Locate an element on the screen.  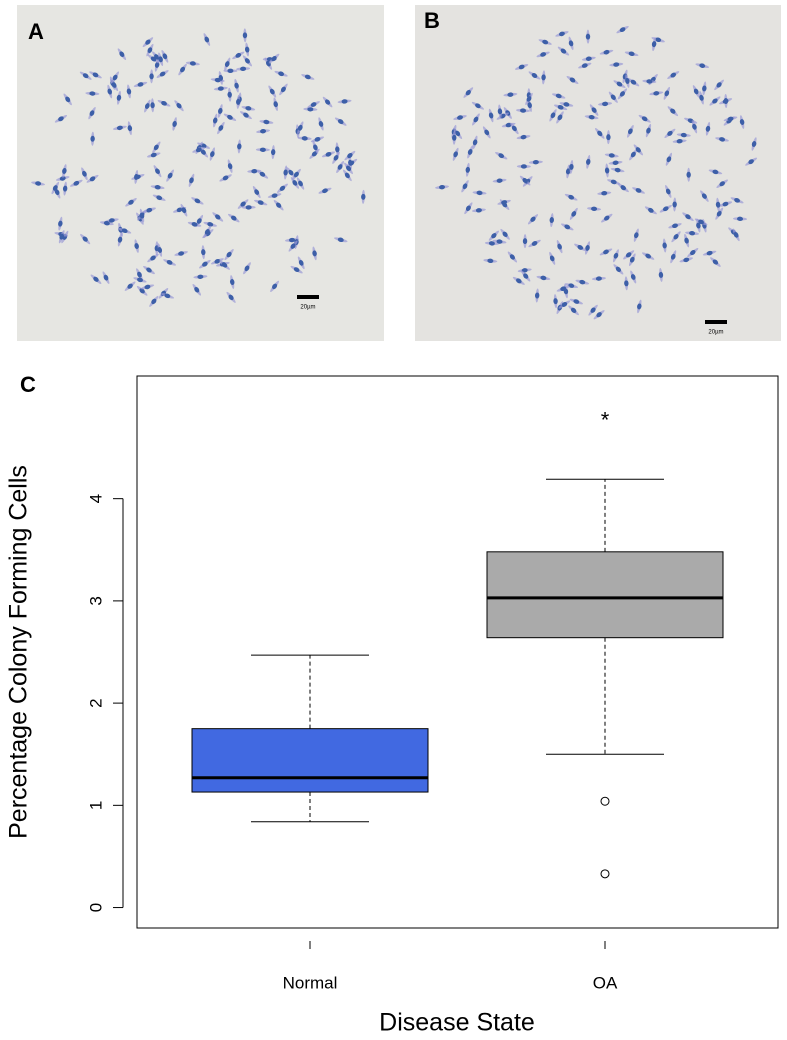
panel-label: C is located at coordinates (28, 384).